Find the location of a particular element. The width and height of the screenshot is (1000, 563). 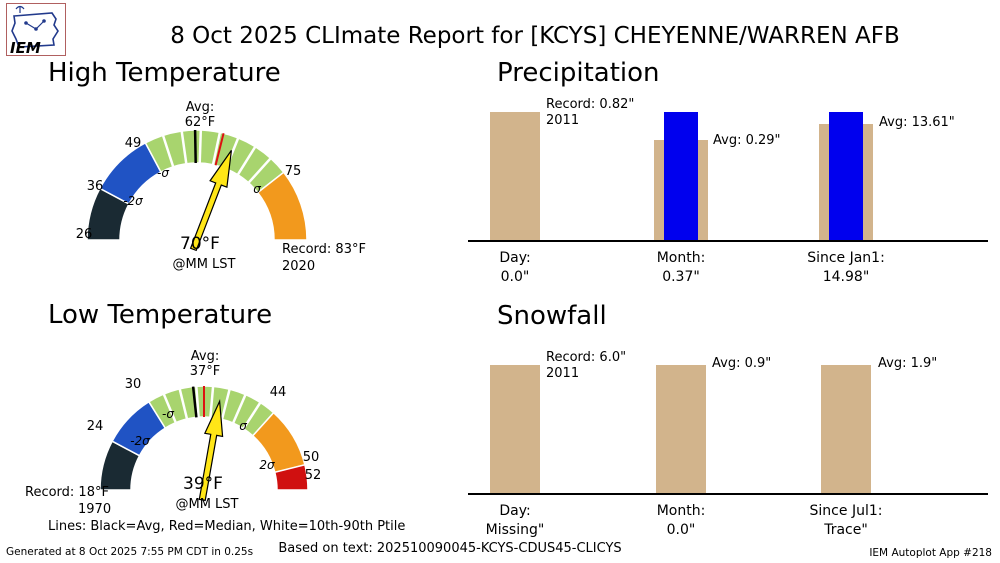

gauge-segments is located at coordinates (197, 185).